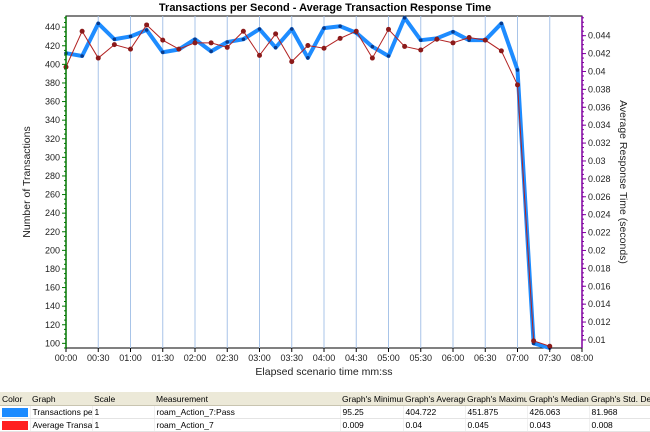 This screenshot has height=432, width=650. What do you see at coordinates (52, 269) in the screenshot?
I see `y-tick-label: 180` at bounding box center [52, 269].